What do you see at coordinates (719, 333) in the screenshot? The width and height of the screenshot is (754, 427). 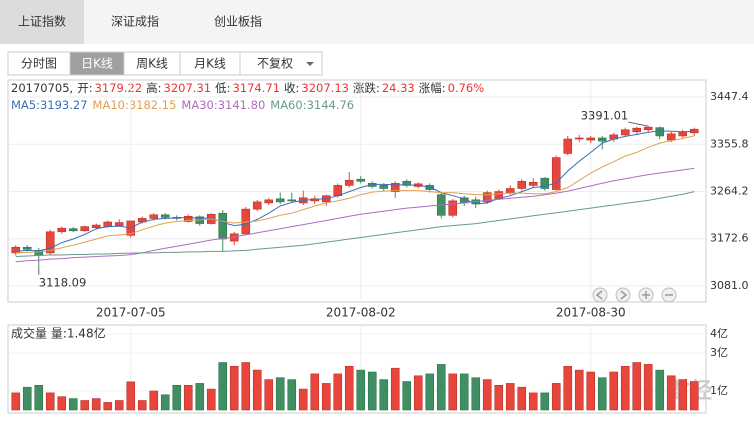 I see `volume-tick-label: 4亿` at bounding box center [719, 333].